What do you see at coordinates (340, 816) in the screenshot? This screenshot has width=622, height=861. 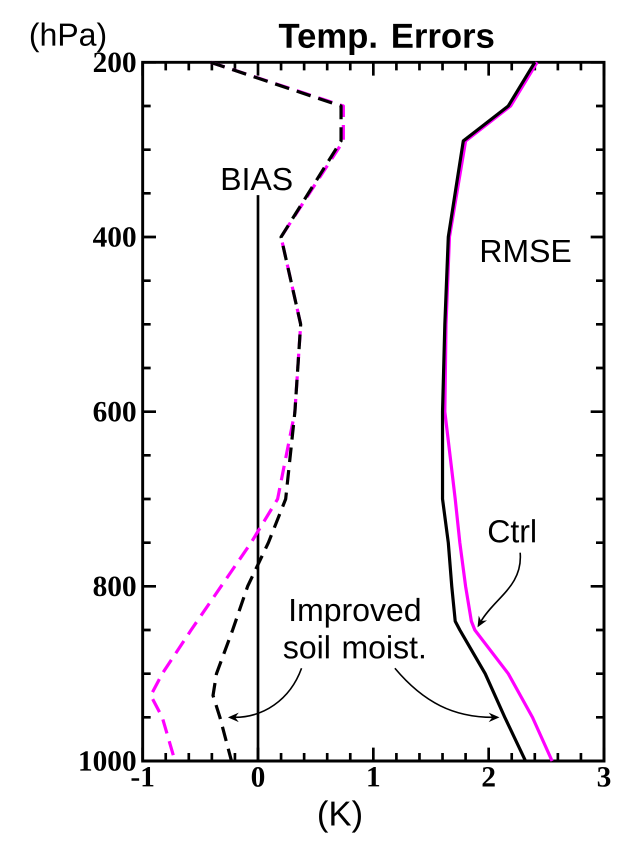 I see `x-axis-title: (K)` at bounding box center [340, 816].